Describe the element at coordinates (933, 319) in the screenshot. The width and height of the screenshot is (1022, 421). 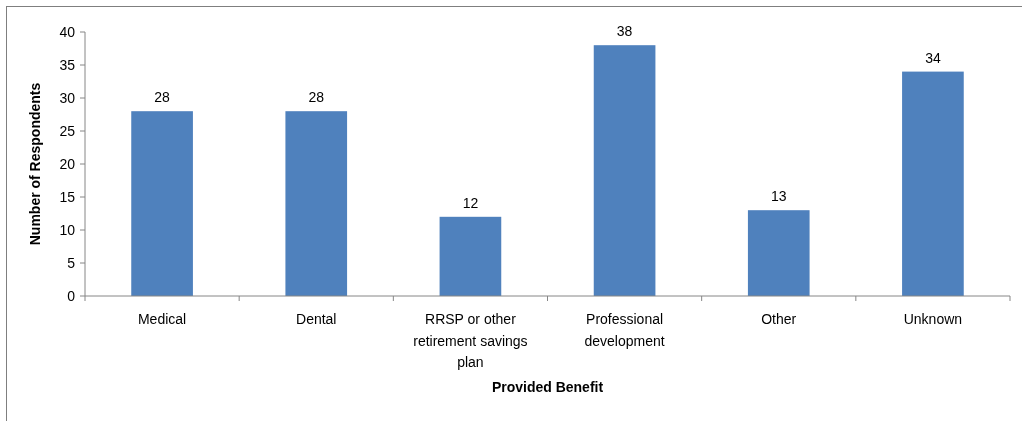
I see `x-tick-label: Unknown` at that location.